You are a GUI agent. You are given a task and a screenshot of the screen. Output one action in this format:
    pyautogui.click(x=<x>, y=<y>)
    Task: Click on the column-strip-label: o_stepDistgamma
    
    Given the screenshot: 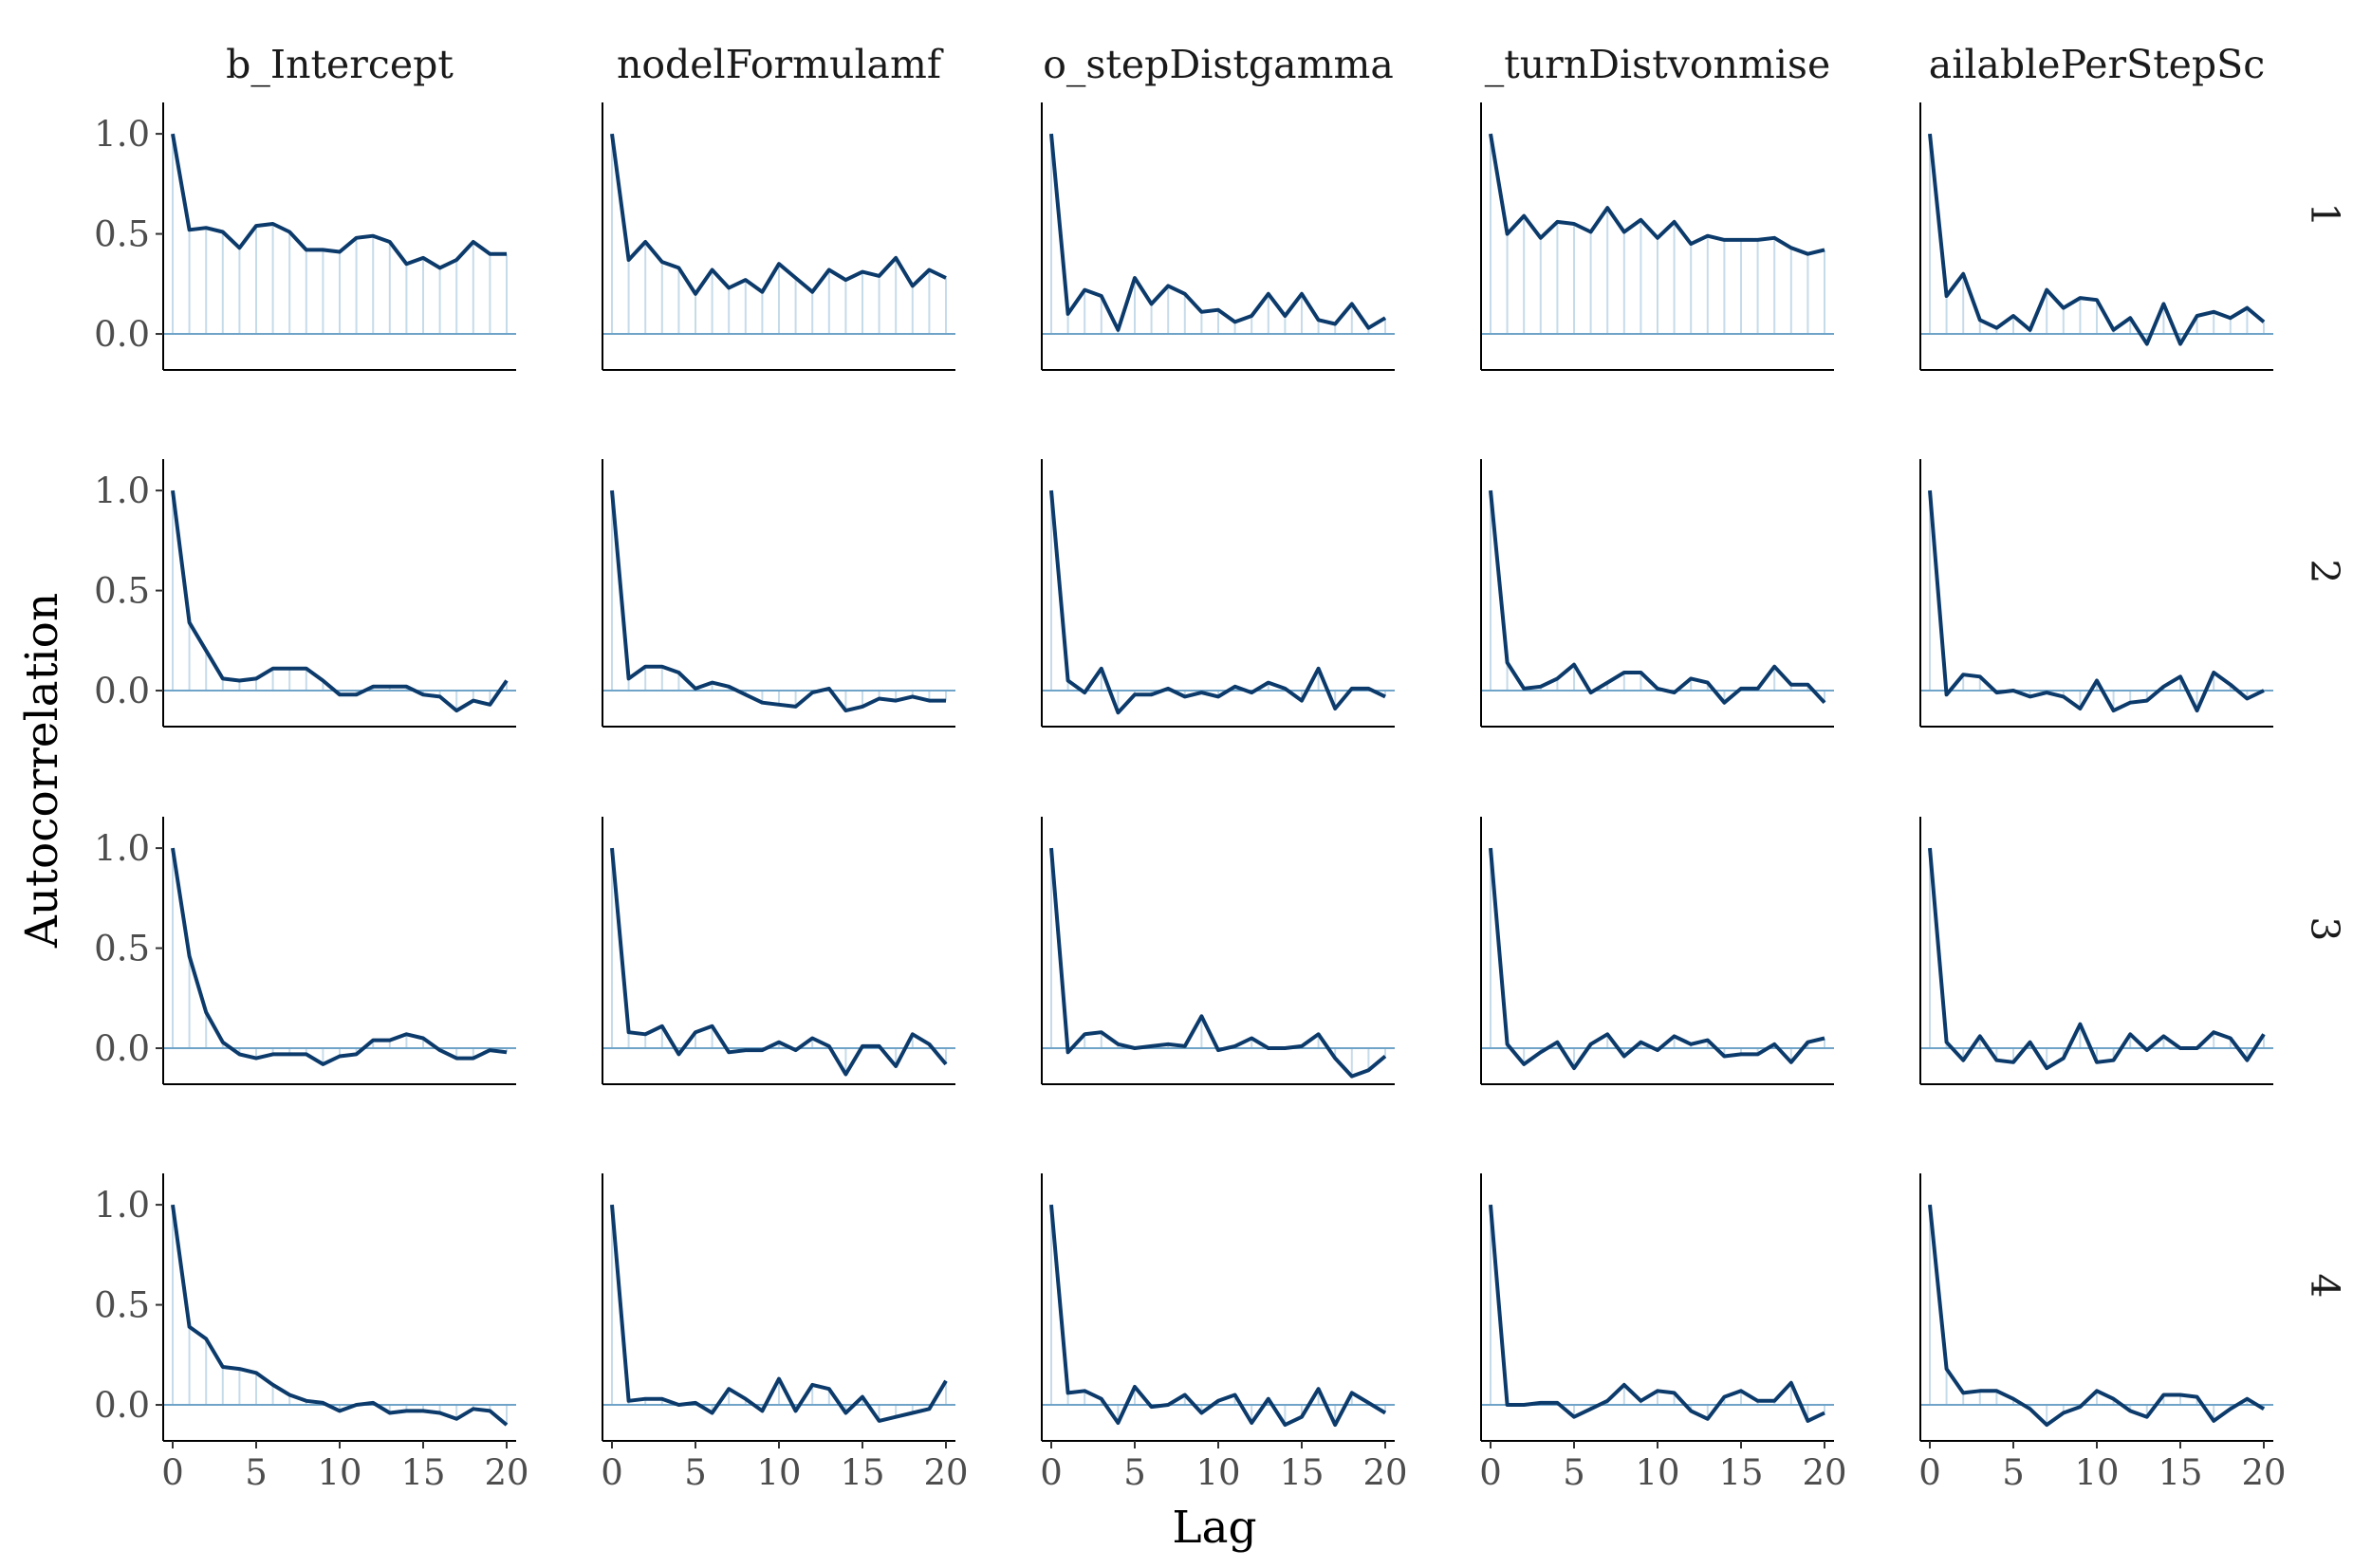 What is the action you would take?
    pyautogui.click(x=1218, y=64)
    